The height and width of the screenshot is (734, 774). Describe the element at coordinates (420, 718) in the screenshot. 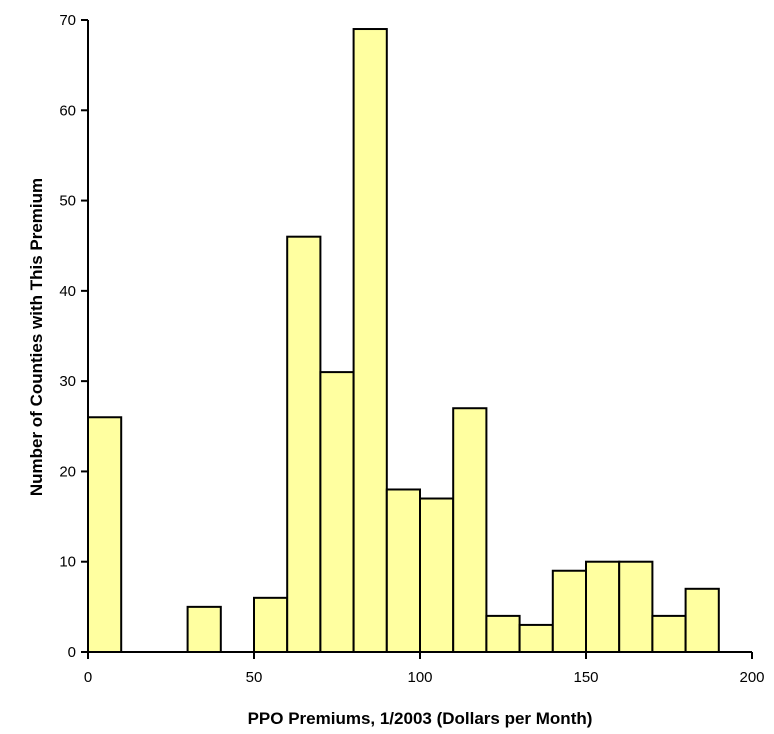

I see `x-axis-title: PPO Premiums, 1/2003 (Dollars per Month)` at that location.